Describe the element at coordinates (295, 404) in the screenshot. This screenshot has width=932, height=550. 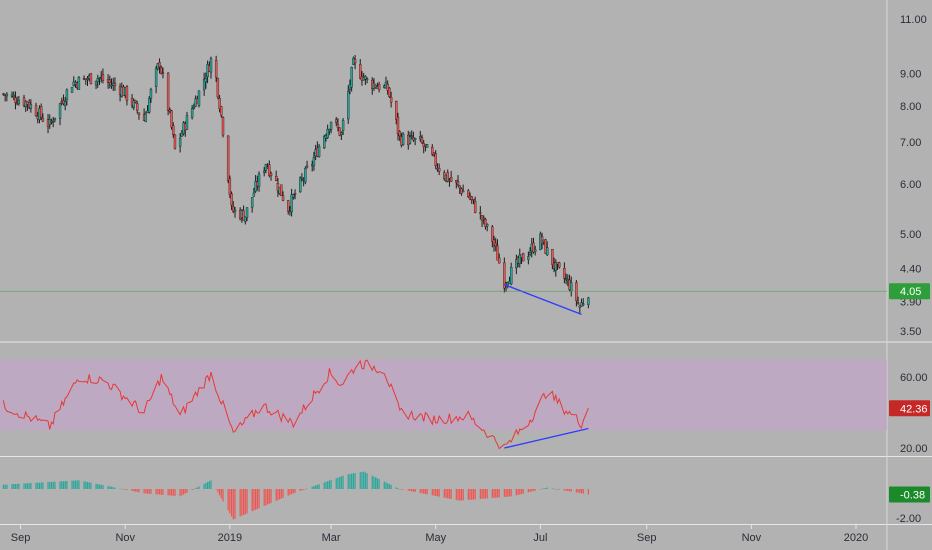
I see `rsi-line` at that location.